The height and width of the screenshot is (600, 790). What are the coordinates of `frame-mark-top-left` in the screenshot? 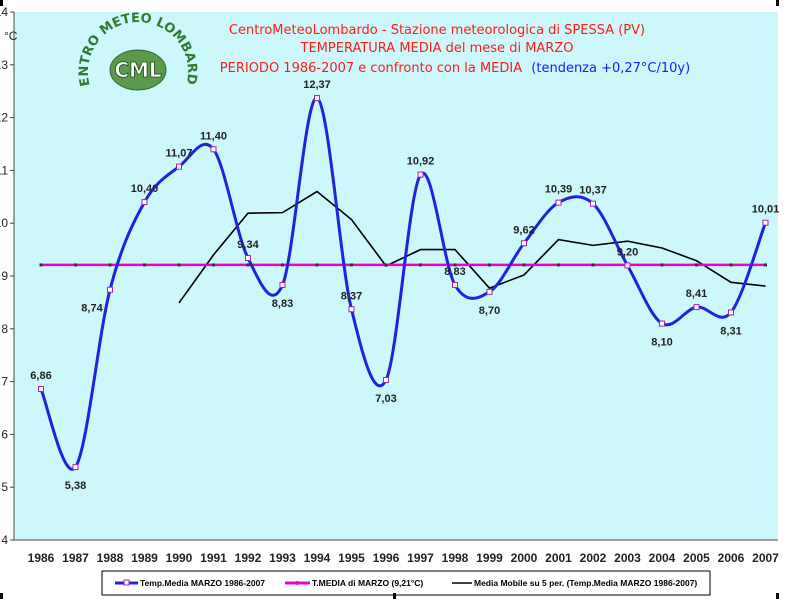 It's located at (1, 3).